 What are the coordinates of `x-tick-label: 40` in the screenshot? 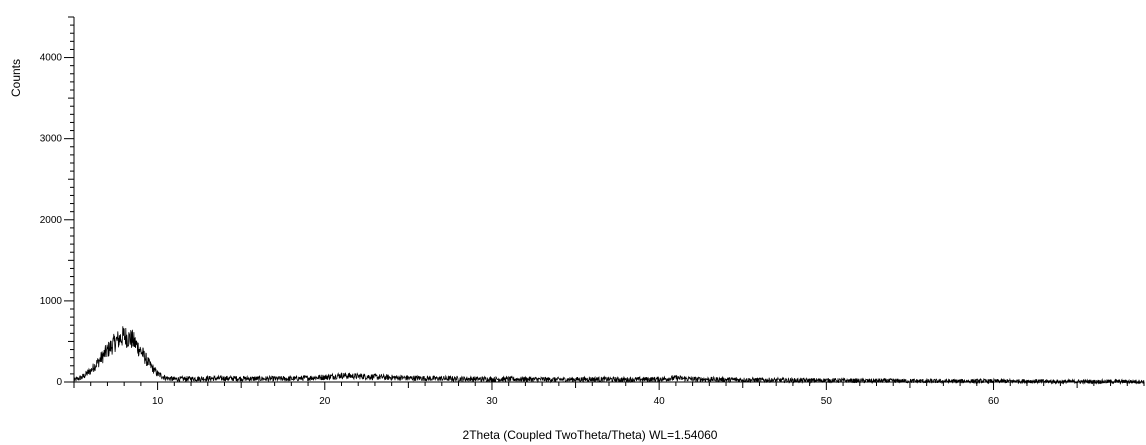 It's located at (660, 401).